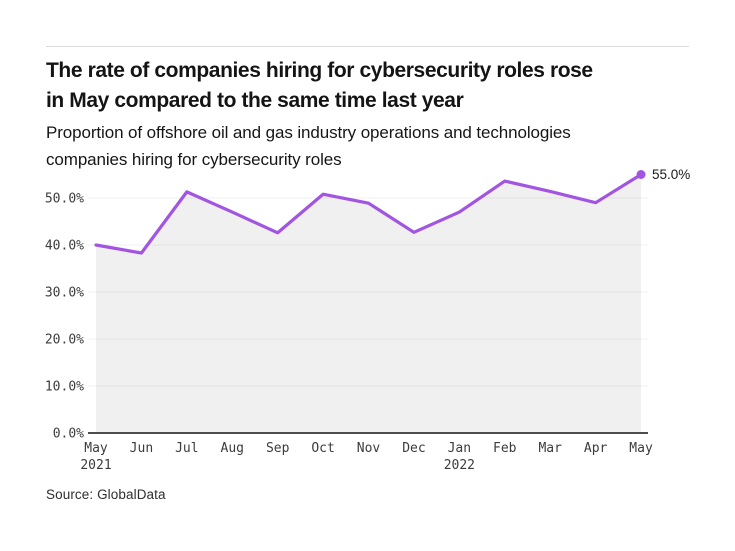 Image resolution: width=735 pixels, height=551 pixels. I want to click on y-tick-label: 0.0%, so click(68, 434).